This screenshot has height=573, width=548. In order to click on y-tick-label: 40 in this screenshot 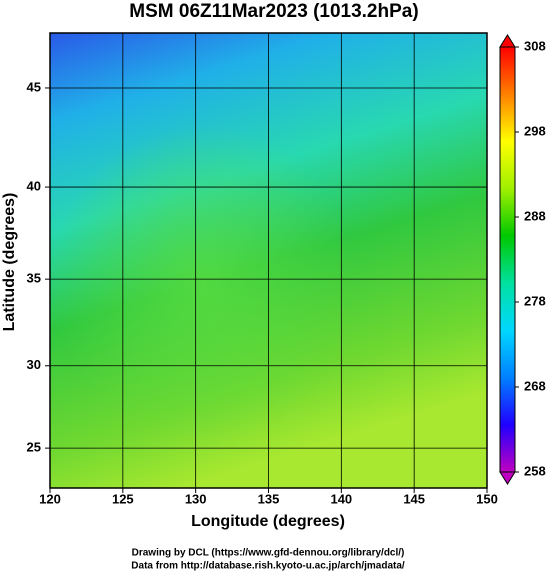, I will do `click(34, 186)`.